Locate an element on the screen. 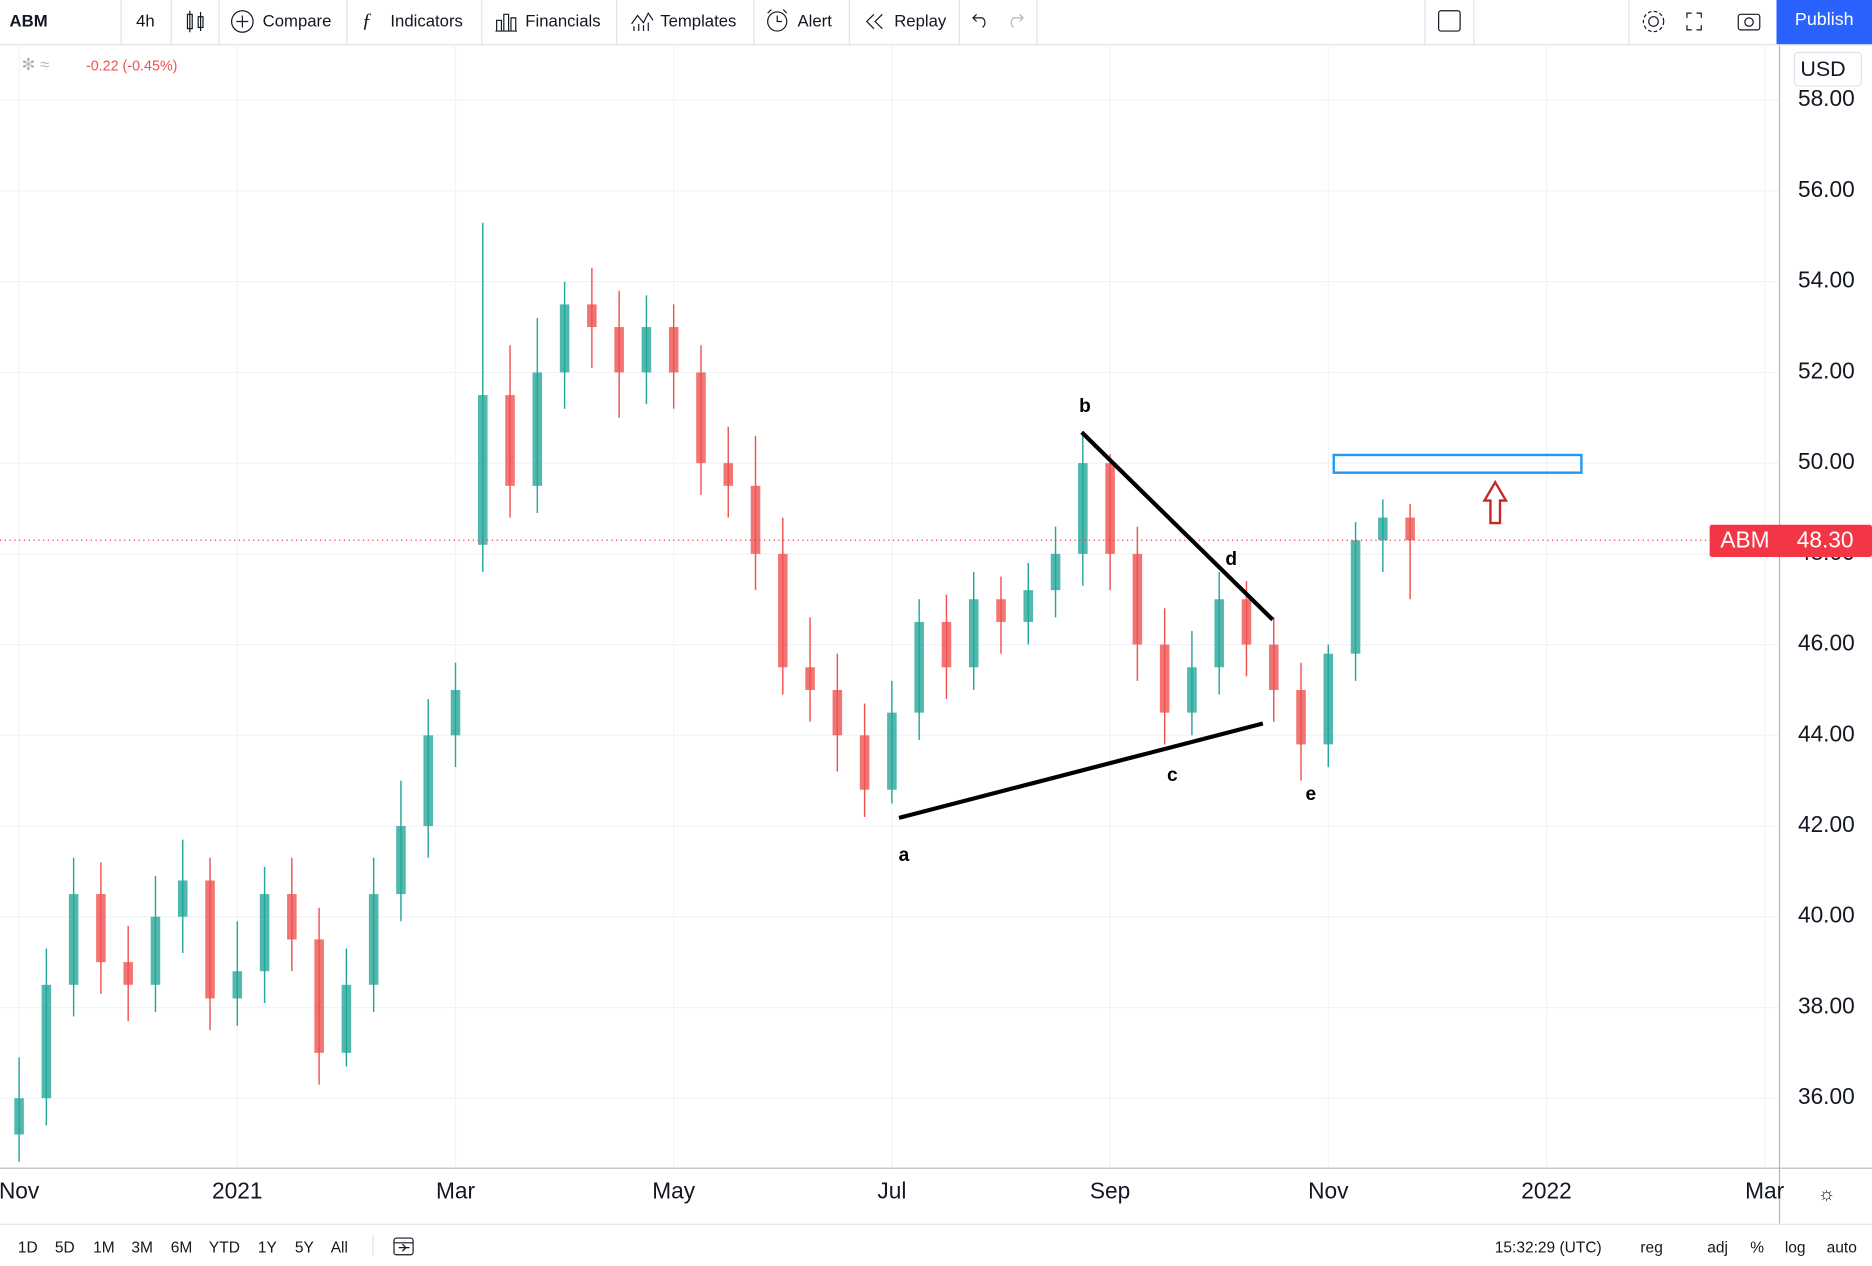 The height and width of the screenshot is (1266, 1872). option: log is located at coordinates (1795, 1247).